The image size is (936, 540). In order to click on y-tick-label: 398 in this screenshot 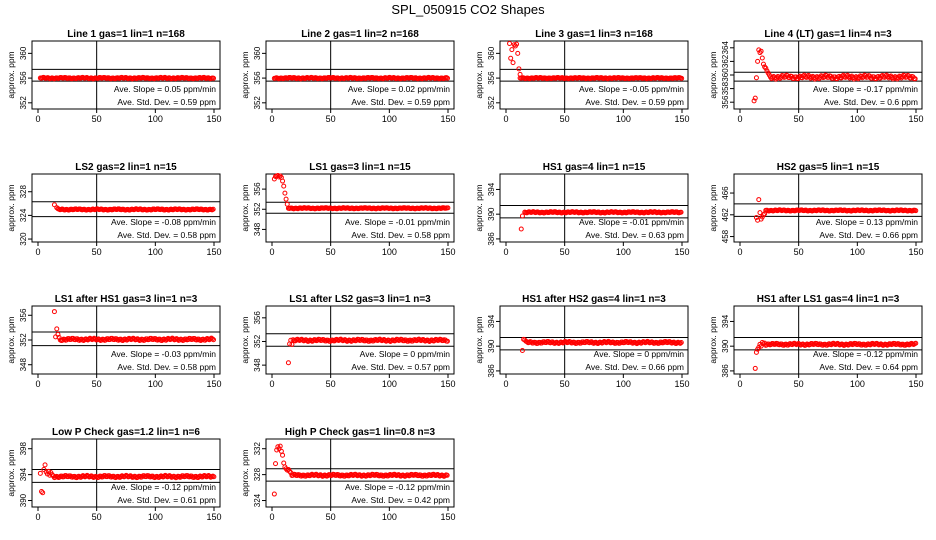, I will do `click(23, 448)`.